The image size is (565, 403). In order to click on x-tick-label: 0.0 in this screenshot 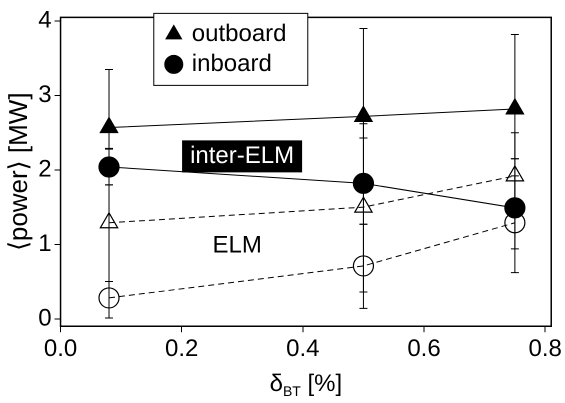, I will do `click(61, 348)`.